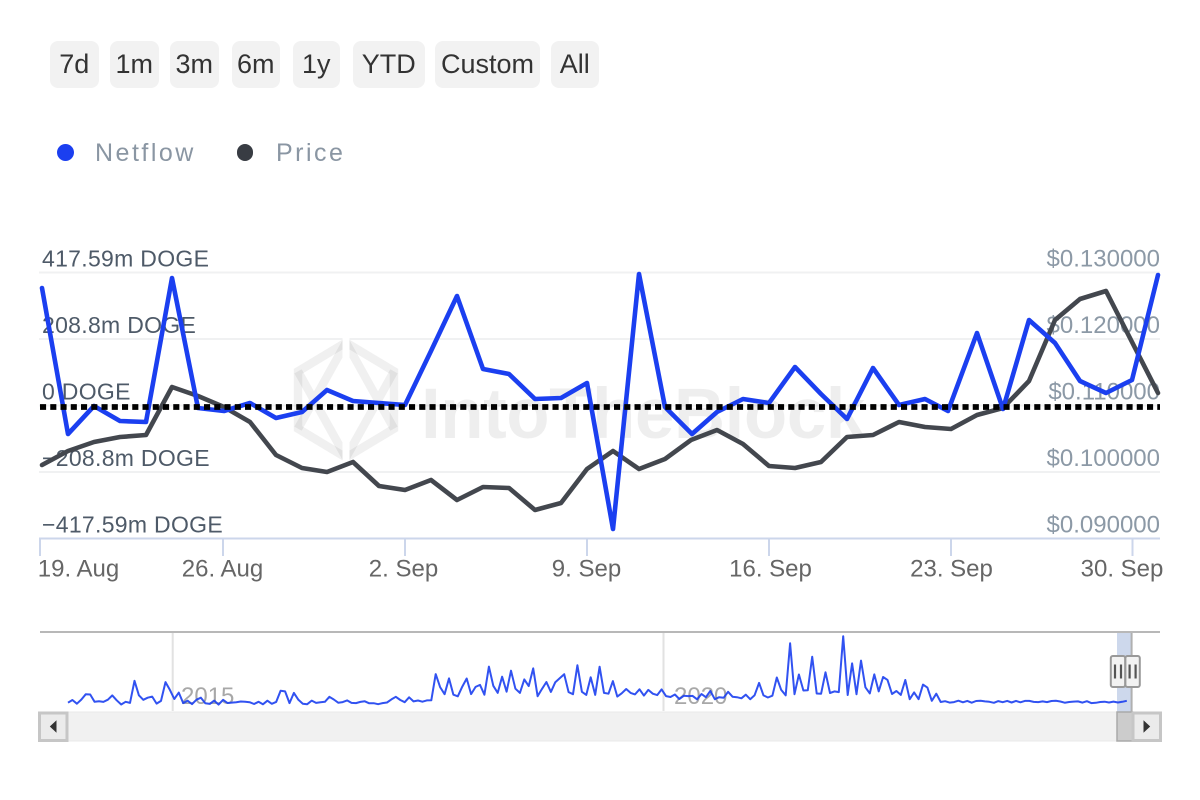 The height and width of the screenshot is (800, 1200). Describe the element at coordinates (1103, 259) in the screenshot. I see `svg-text: $0.130000` at that location.